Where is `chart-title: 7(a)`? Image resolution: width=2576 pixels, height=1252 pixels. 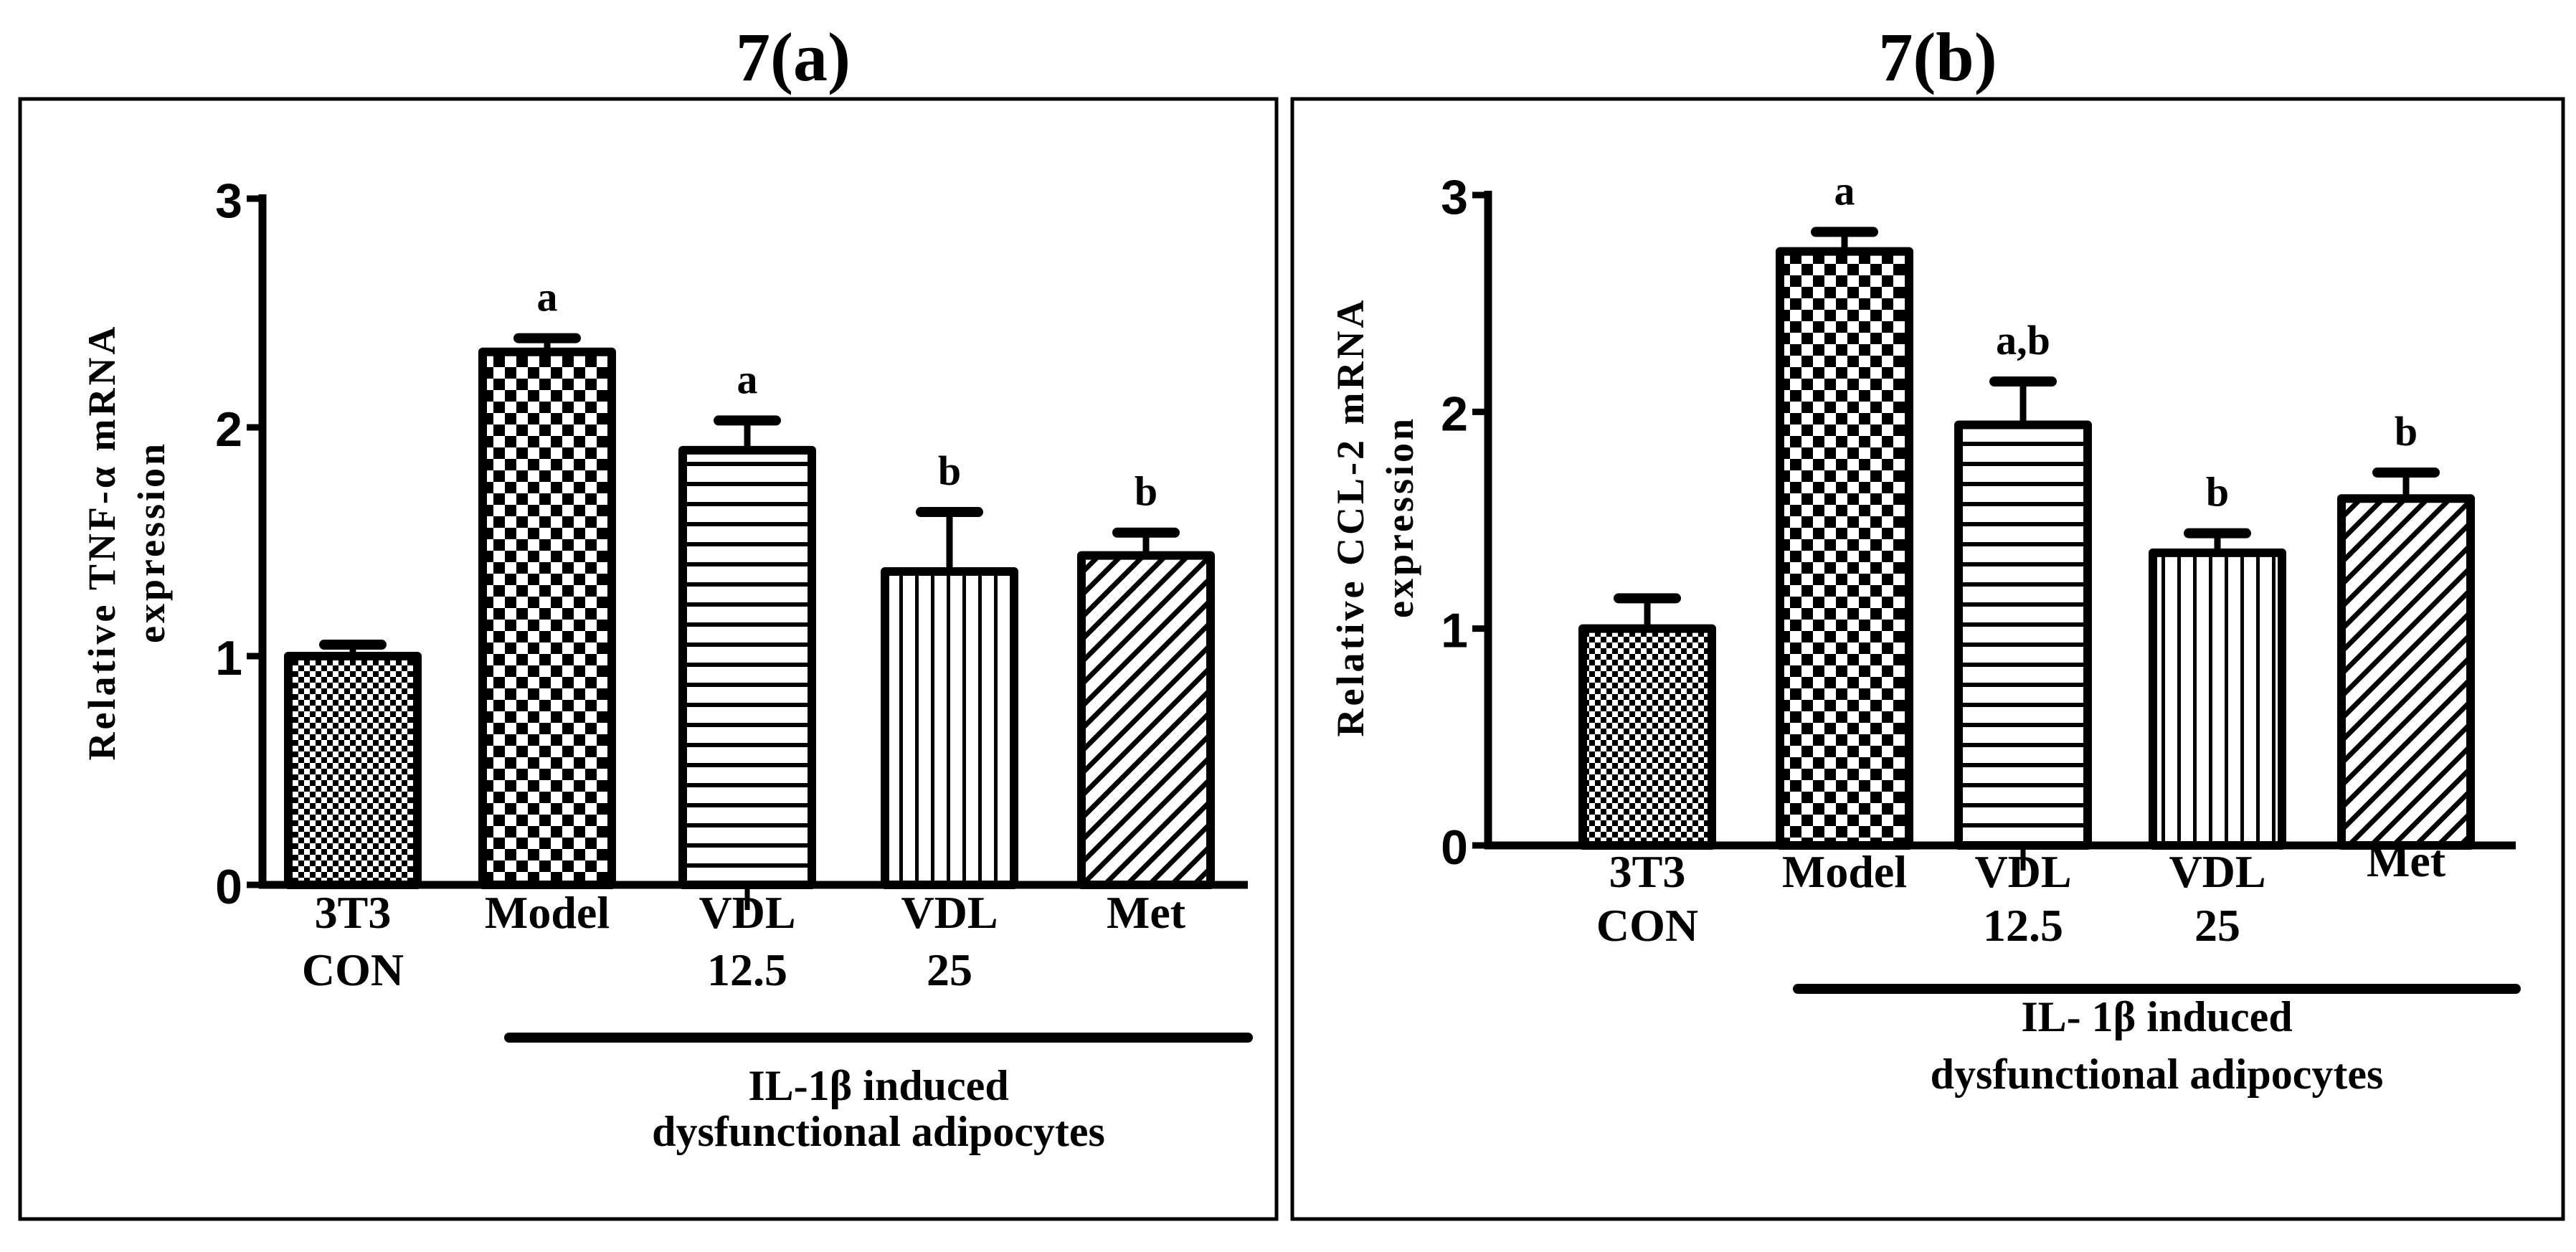
chart-title: 7(a) is located at coordinates (793, 57).